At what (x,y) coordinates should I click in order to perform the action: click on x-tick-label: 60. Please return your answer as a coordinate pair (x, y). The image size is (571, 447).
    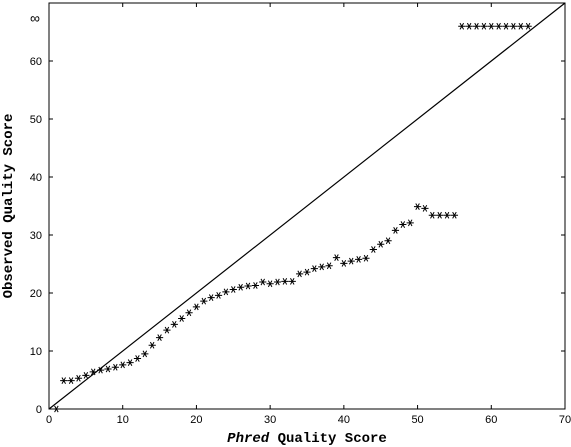
    Looking at the image, I should click on (491, 420).